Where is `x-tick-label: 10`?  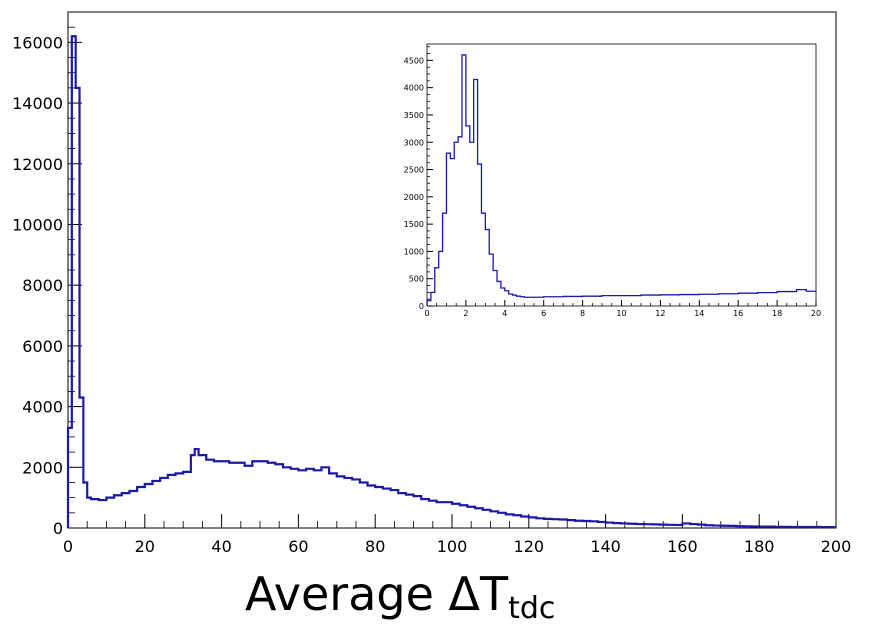
x-tick-label: 10 is located at coordinates (621, 313).